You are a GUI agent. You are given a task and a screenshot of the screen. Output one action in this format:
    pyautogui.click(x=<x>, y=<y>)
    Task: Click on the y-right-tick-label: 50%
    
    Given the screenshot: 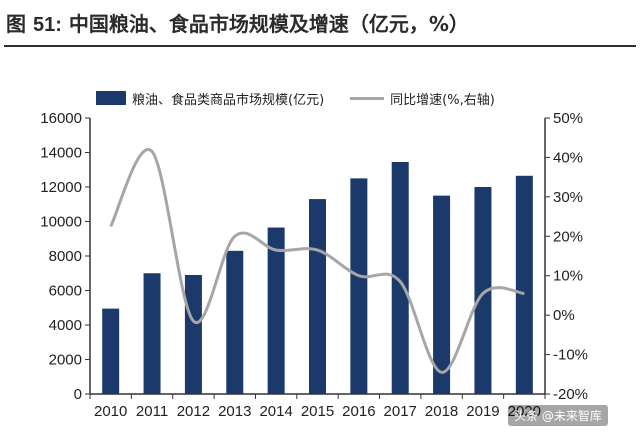 What is the action you would take?
    pyautogui.click(x=568, y=118)
    